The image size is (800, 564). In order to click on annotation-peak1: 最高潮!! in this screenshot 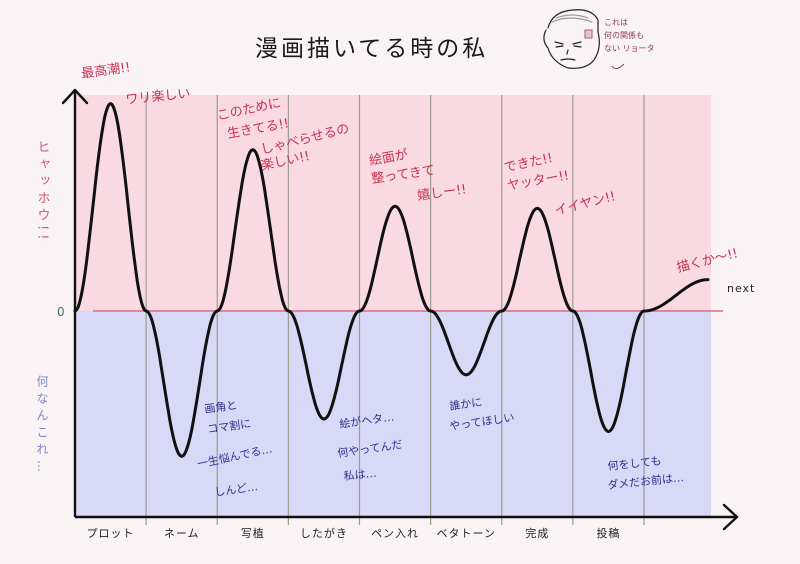, I will do `click(105, 70)`.